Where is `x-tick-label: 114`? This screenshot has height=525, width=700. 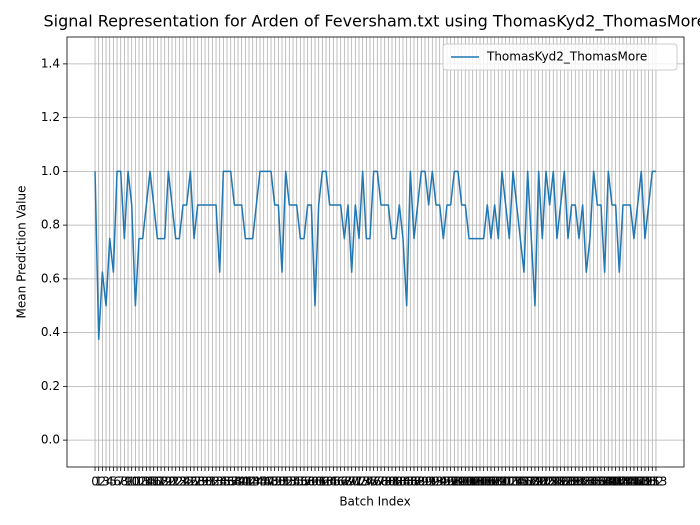 x-tick-label: 114 is located at coordinates (513, 482).